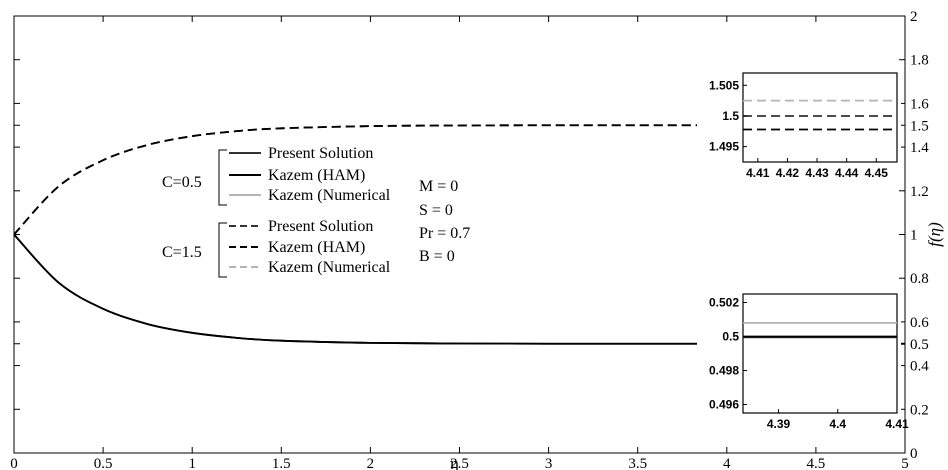 Image resolution: width=948 pixels, height=470 pixels. What do you see at coordinates (919, 148) in the screenshot?
I see `y-tick-label: 1.4` at bounding box center [919, 148].